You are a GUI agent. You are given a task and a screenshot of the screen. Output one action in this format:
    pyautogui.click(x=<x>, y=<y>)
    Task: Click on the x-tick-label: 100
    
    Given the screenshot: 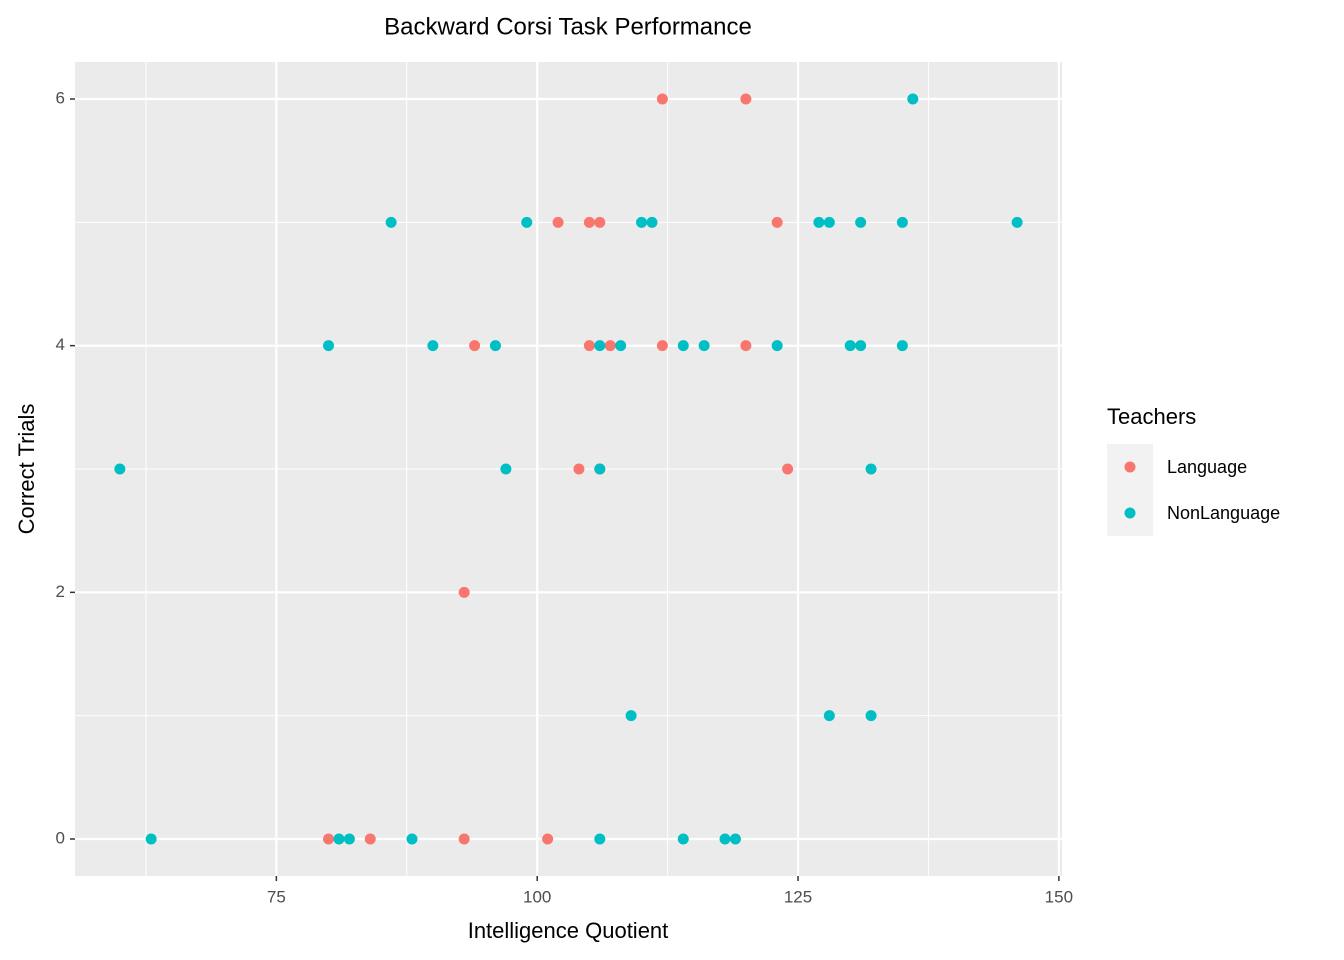 What is the action you would take?
    pyautogui.click(x=537, y=896)
    